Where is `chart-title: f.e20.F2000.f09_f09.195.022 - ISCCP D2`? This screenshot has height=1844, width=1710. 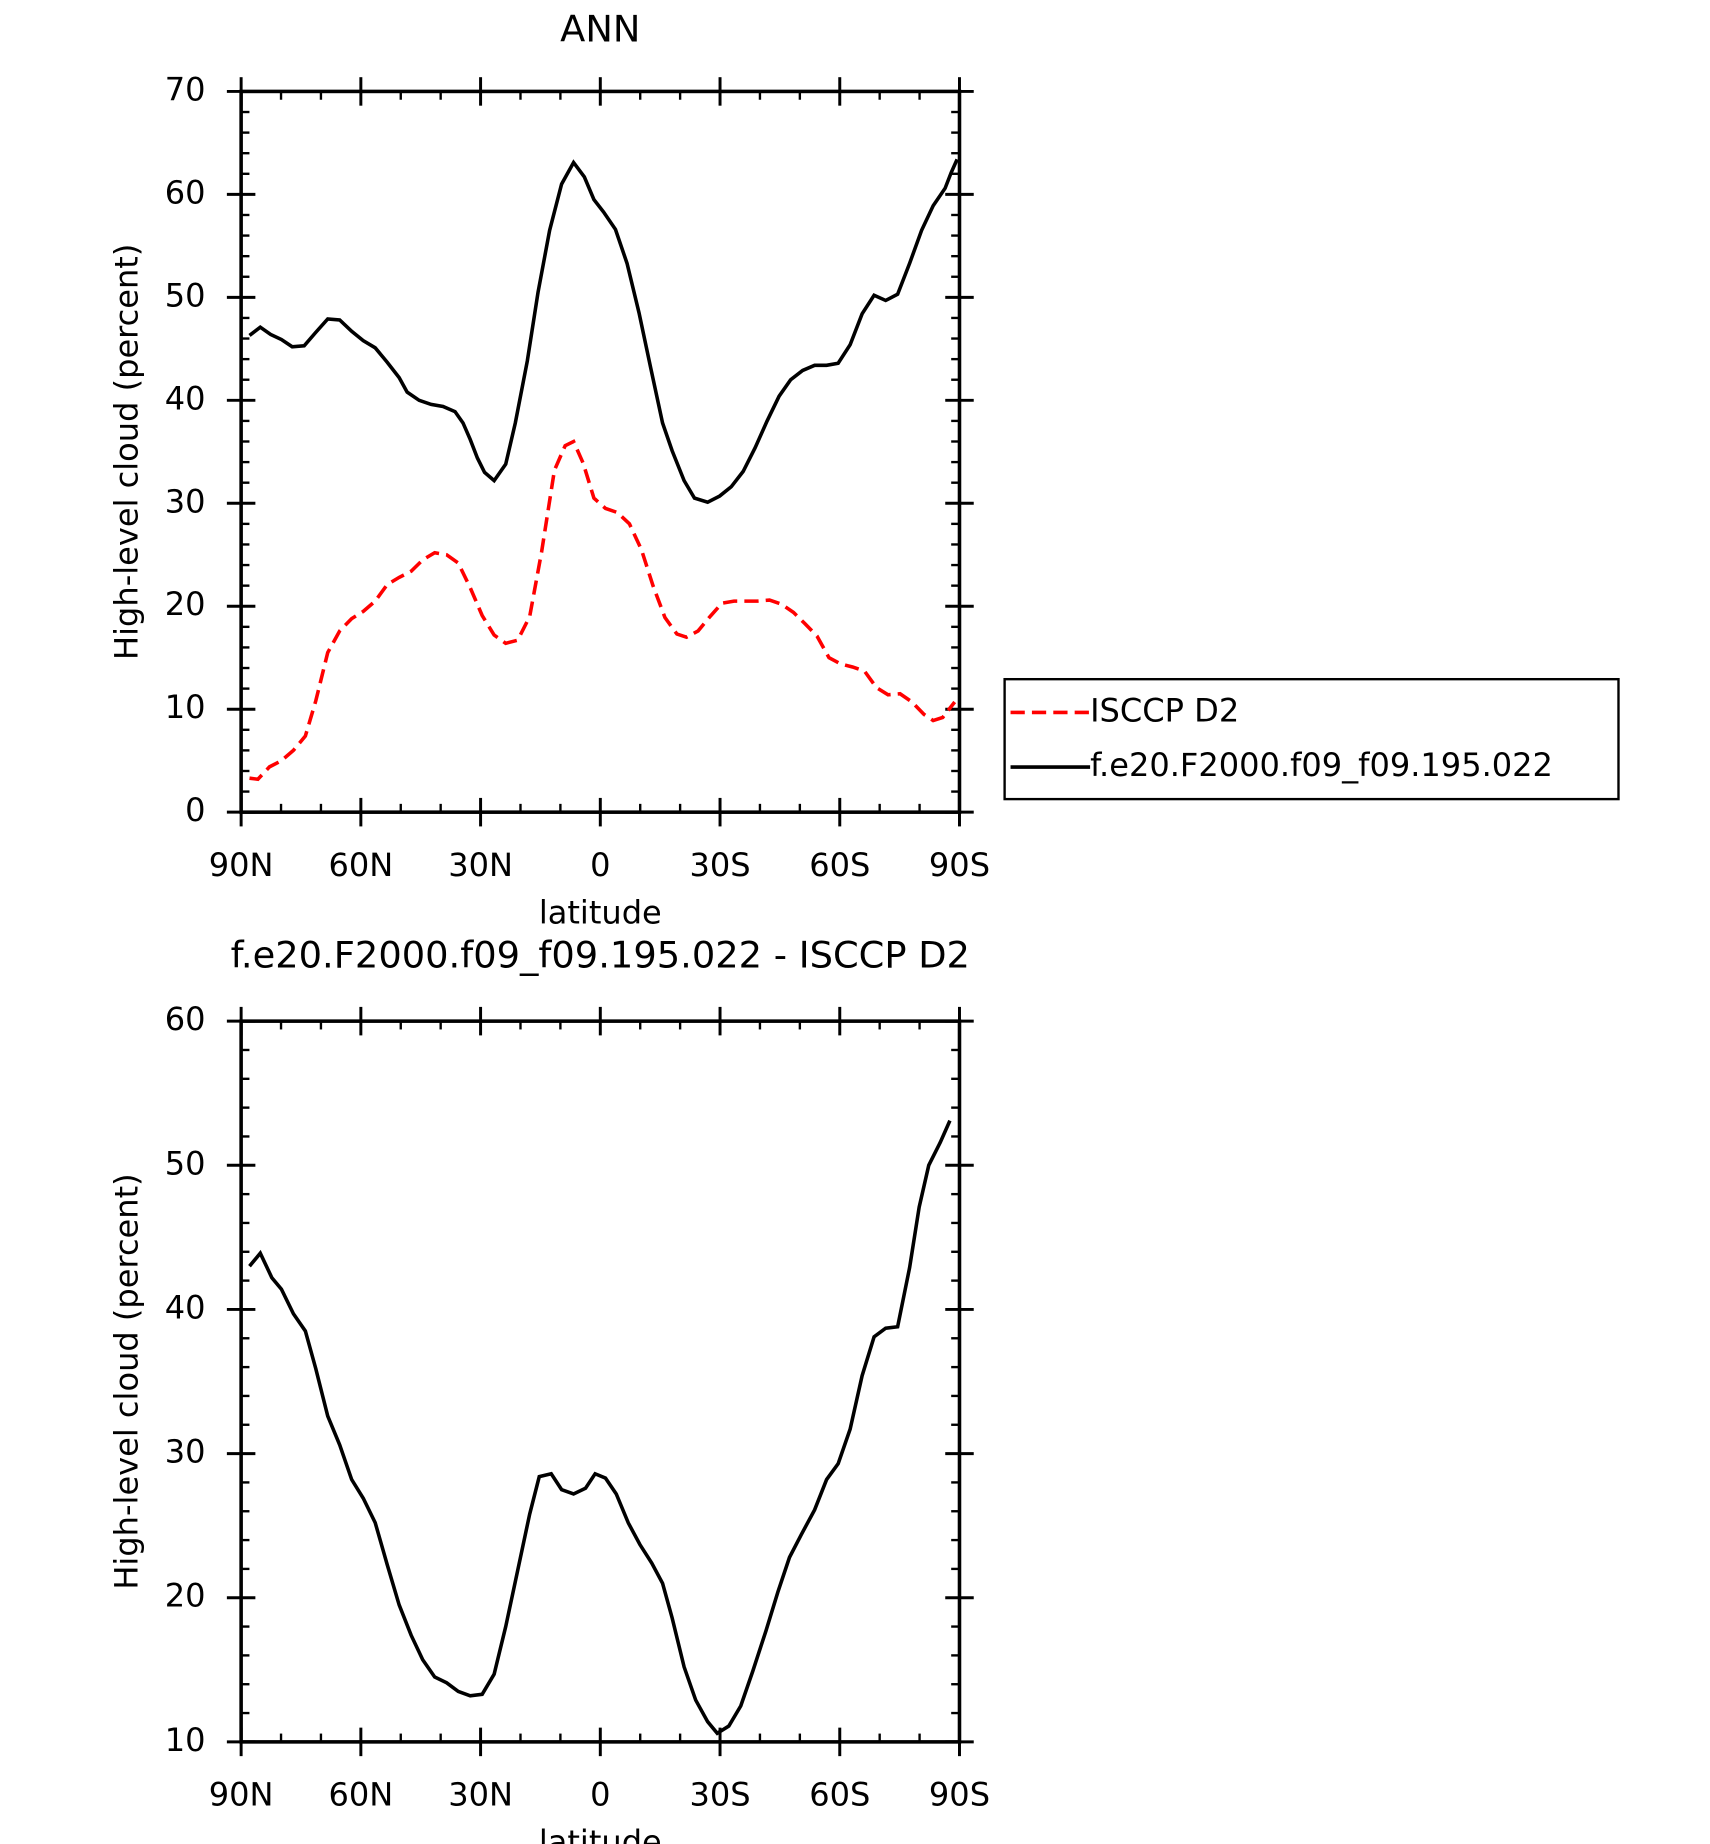
chart-title: f.e20.F2000.f09_f09.195.022 - ISCCP D2 is located at coordinates (600, 955).